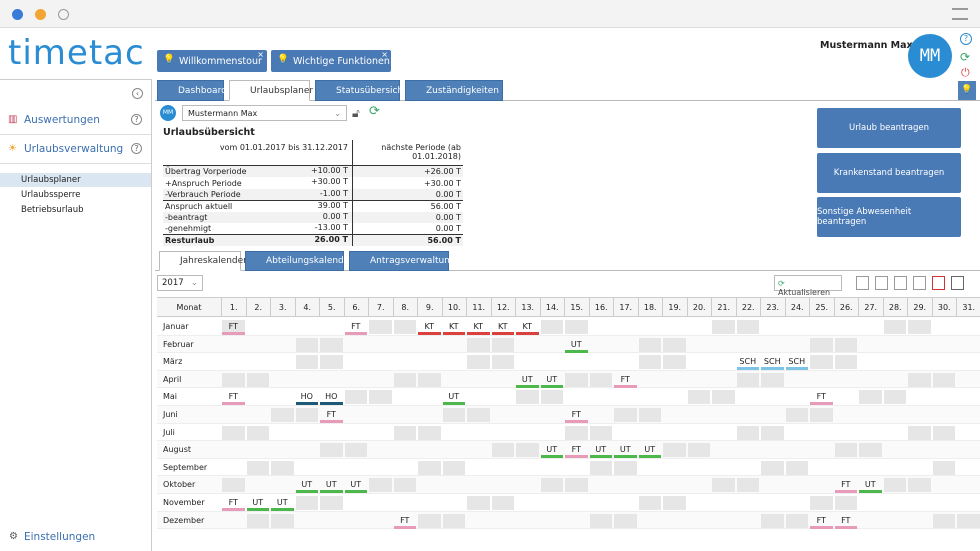 Image resolution: width=980 pixels, height=551 pixels. What do you see at coordinates (965, 57) in the screenshot?
I see `reload-icon: ⟳` at bounding box center [965, 57].